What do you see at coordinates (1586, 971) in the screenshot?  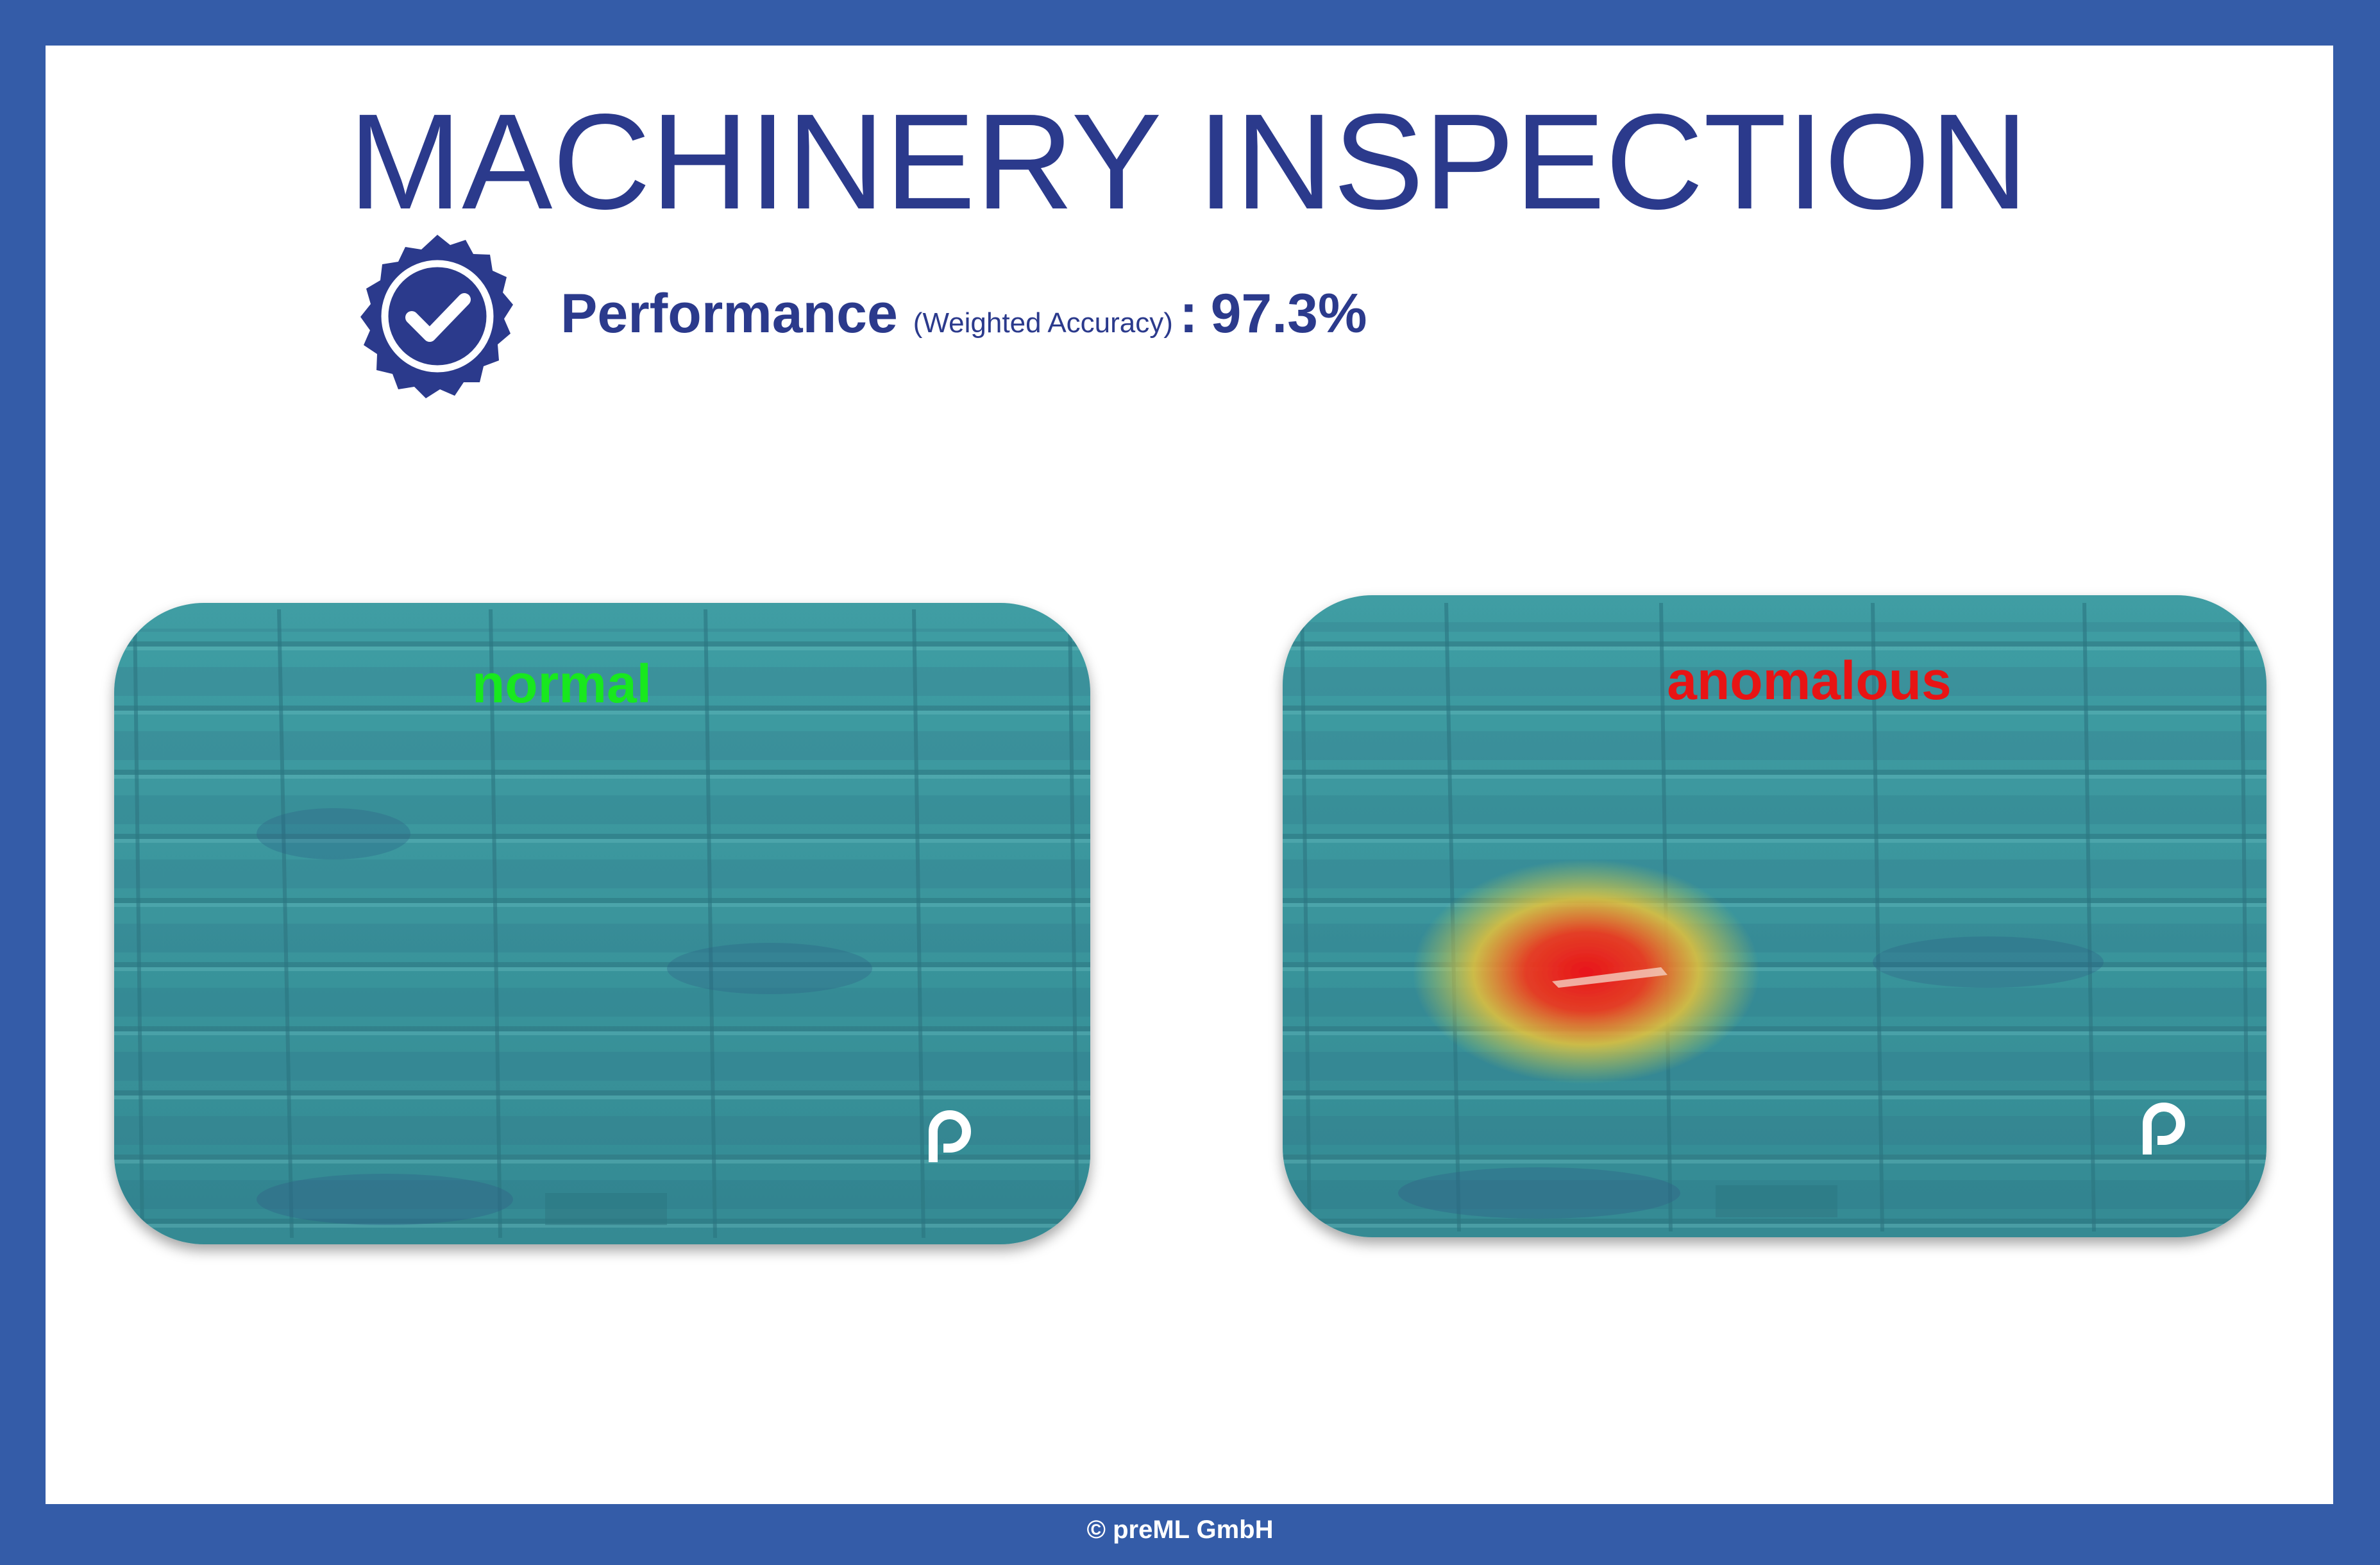 I see `anomaly-heatmap` at bounding box center [1586, 971].